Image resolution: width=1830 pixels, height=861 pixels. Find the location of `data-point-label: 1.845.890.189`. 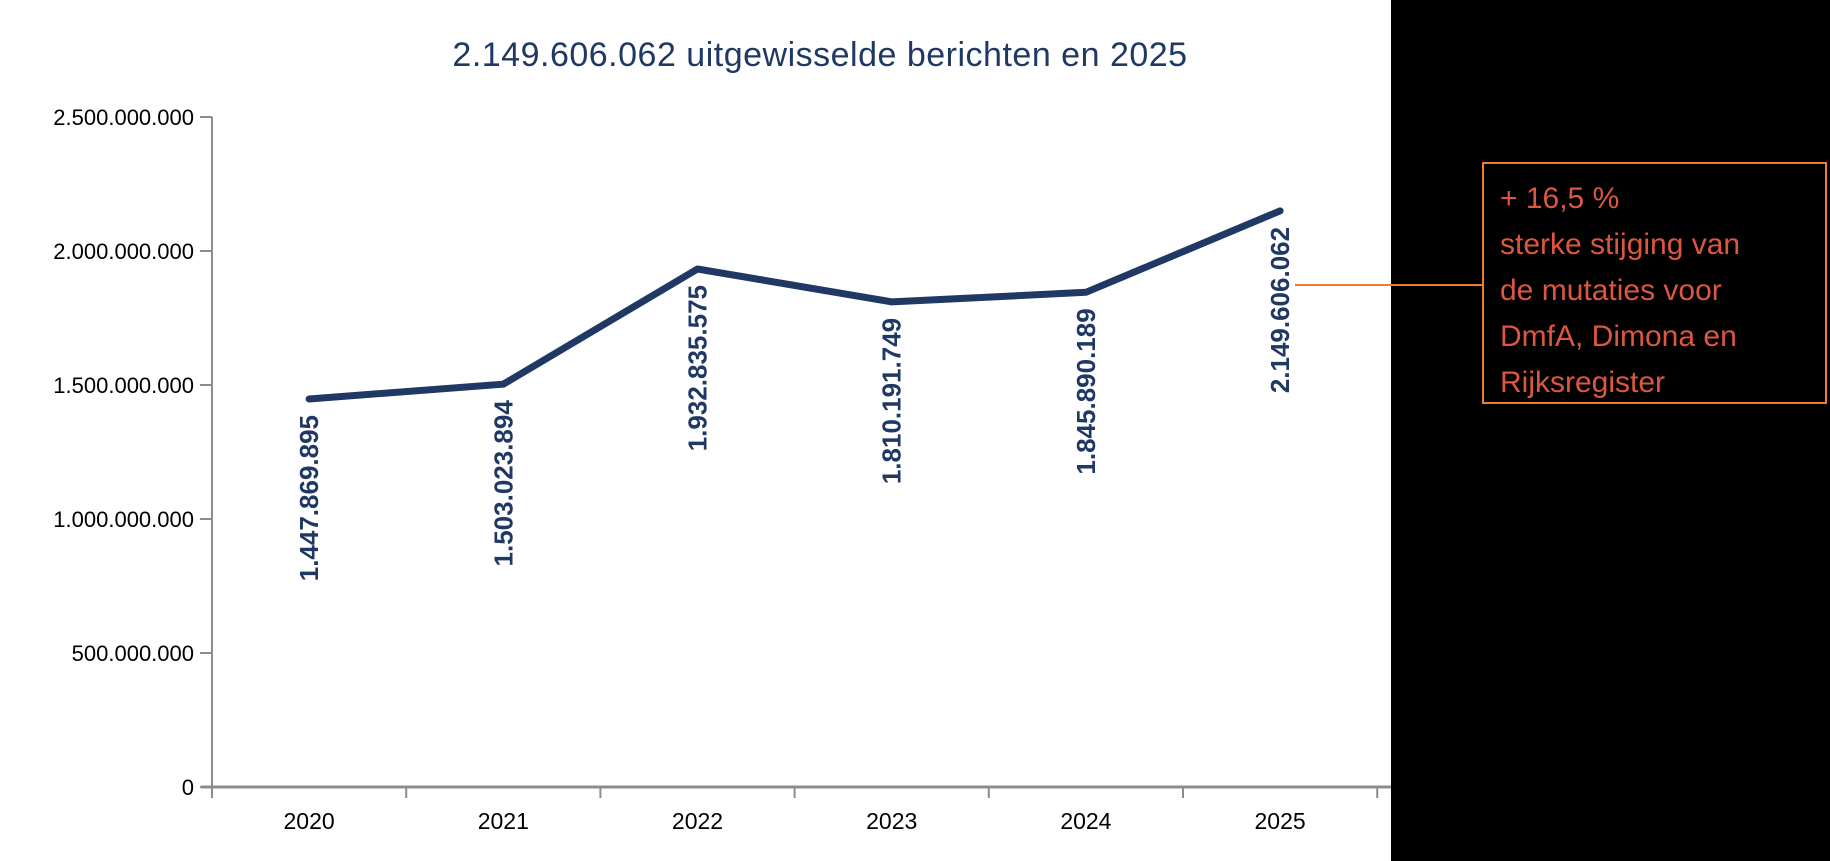

data-point-label: 1.845.890.189 is located at coordinates (1086, 391).